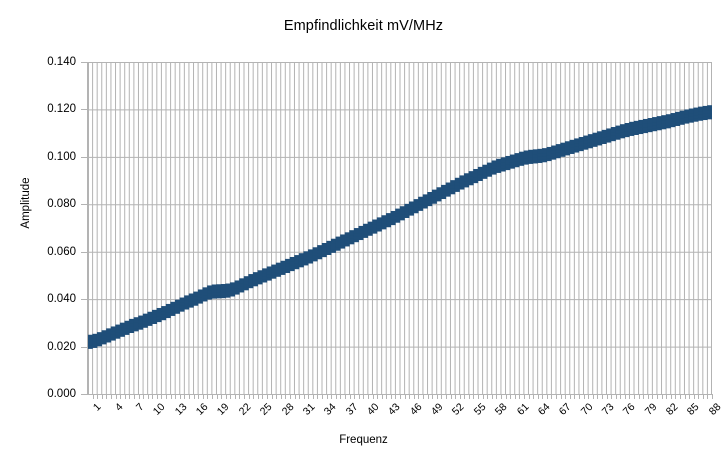  What do you see at coordinates (363, 26) in the screenshot?
I see `chart-title: Empfindlichkeit mV/MHz` at bounding box center [363, 26].